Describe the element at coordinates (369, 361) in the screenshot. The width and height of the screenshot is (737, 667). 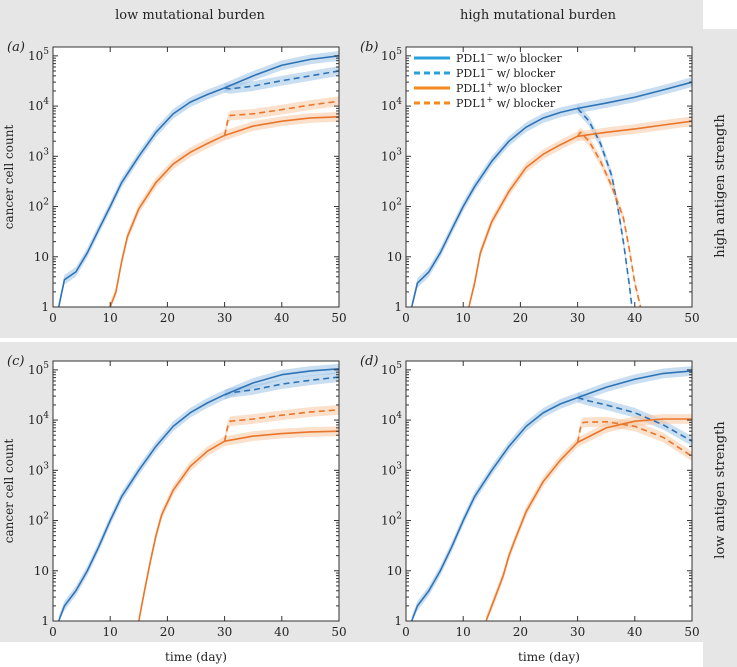
I see `panel-label: (d)` at that location.